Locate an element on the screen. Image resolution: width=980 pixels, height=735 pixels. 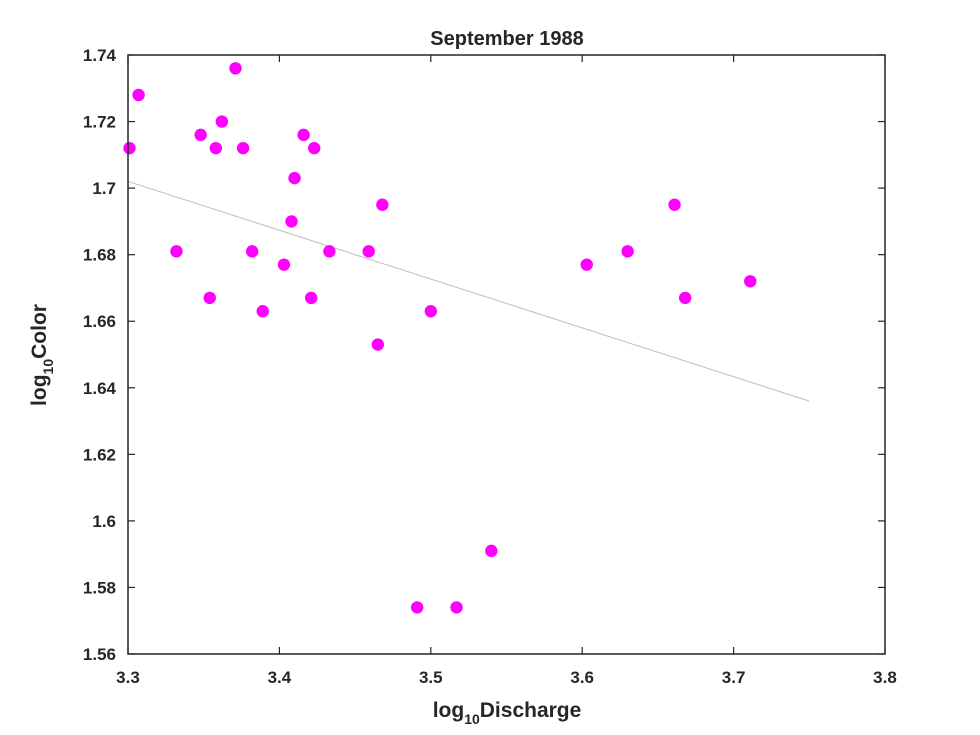
y-tick-label: 1.7 is located at coordinates (104, 188).